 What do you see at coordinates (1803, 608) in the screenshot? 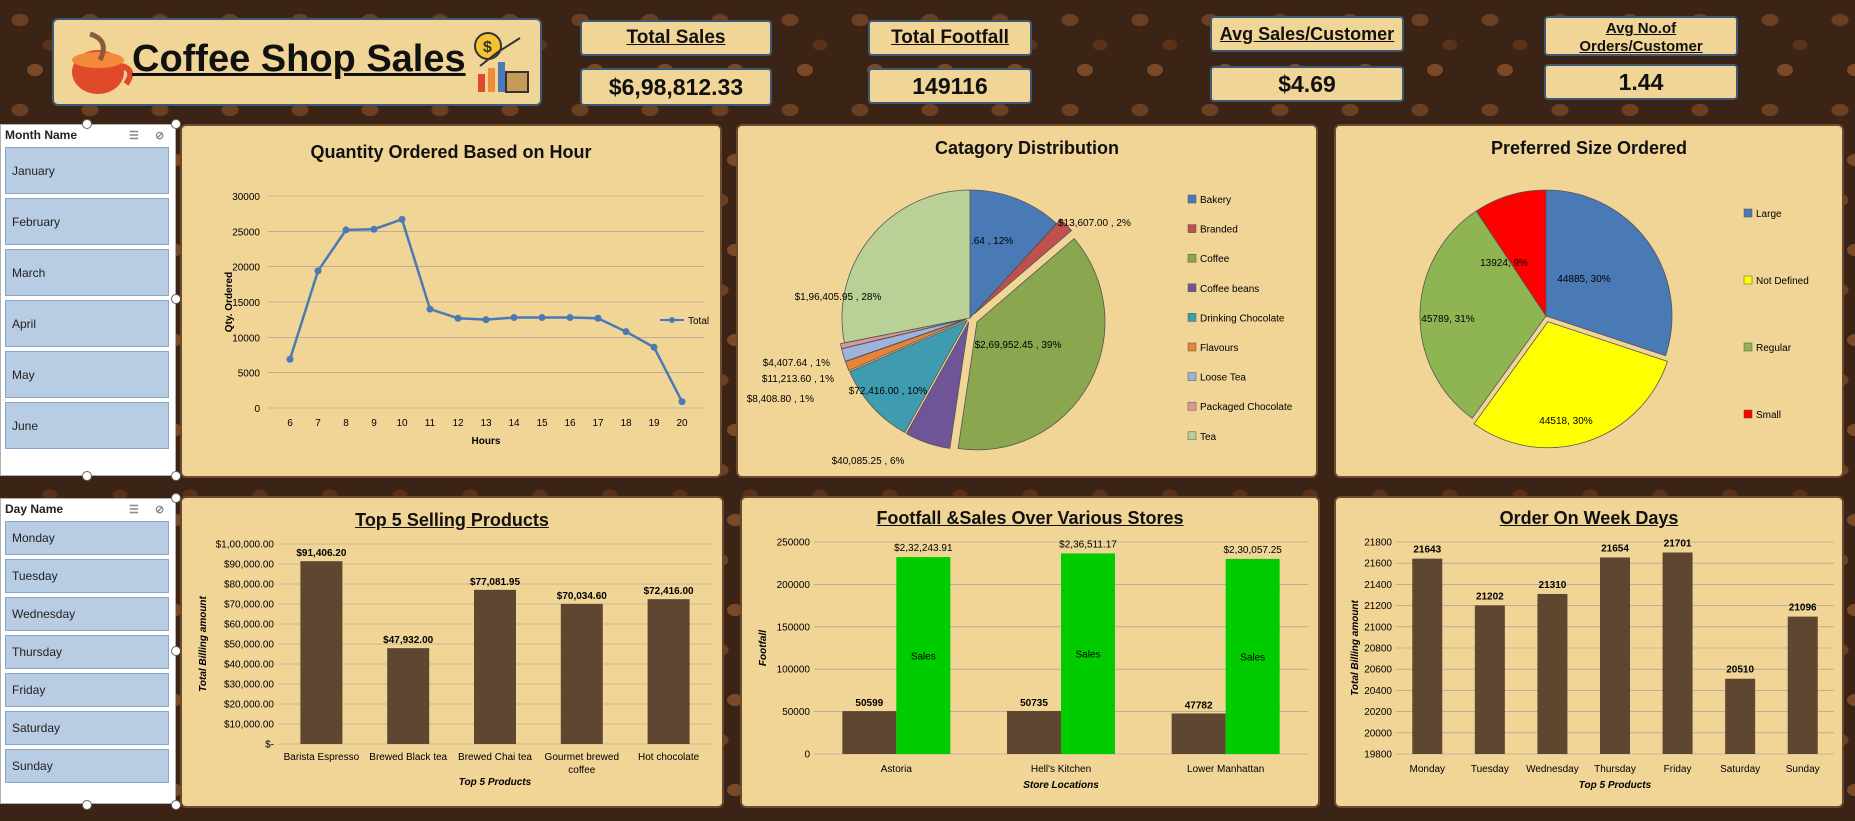
I see `data-label: 21096` at bounding box center [1803, 608].